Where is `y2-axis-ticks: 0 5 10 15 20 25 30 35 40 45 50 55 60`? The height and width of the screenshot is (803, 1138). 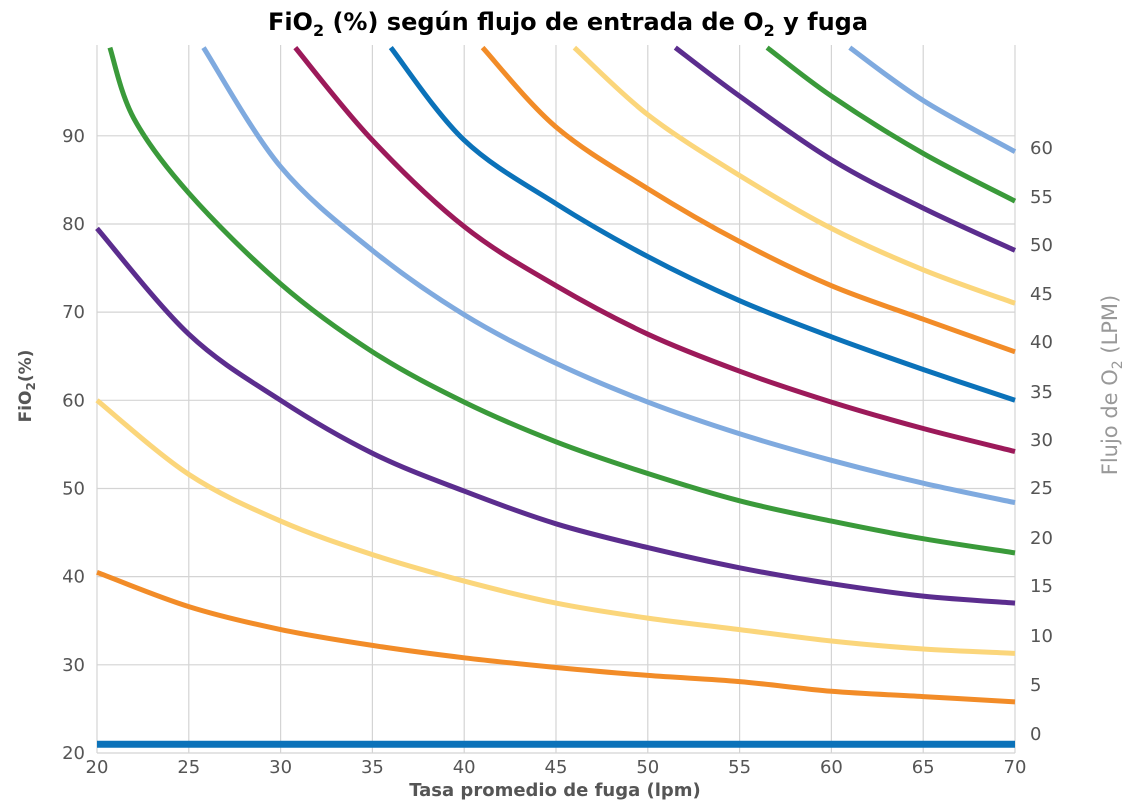 y2-axis-ticks: 0 5 10 15 20 25 30 35 40 45 50 55 60 is located at coordinates (1041, 441).